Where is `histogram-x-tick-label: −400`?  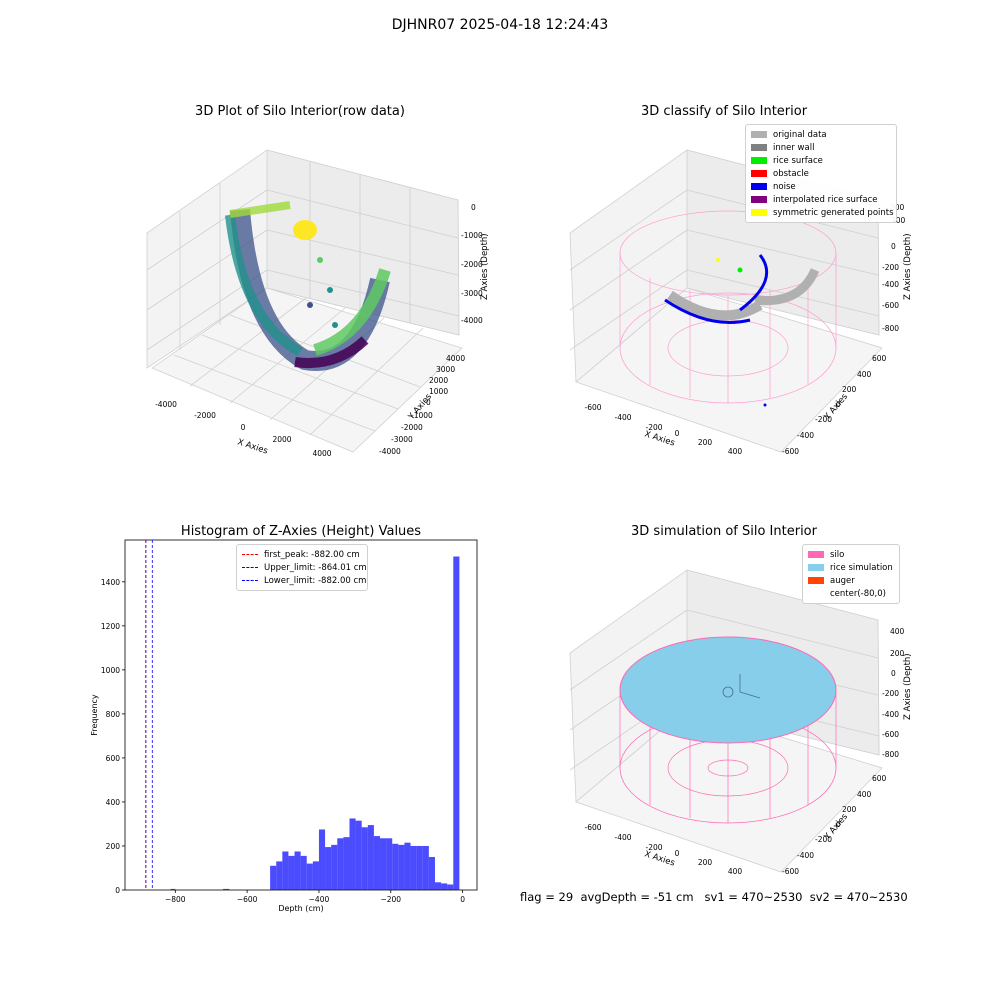 histogram-x-tick-label: −400 is located at coordinates (319, 899).